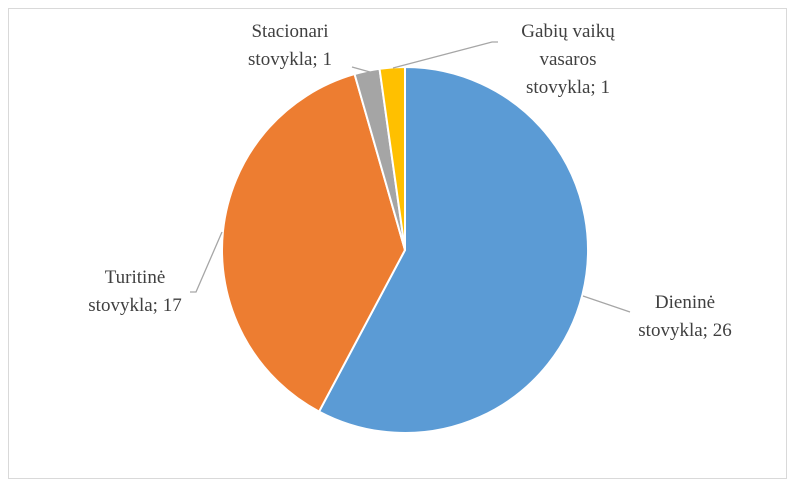  What do you see at coordinates (568, 59) in the screenshot?
I see `data-label: Gabių vaikų vasaros stovykla; 1` at bounding box center [568, 59].